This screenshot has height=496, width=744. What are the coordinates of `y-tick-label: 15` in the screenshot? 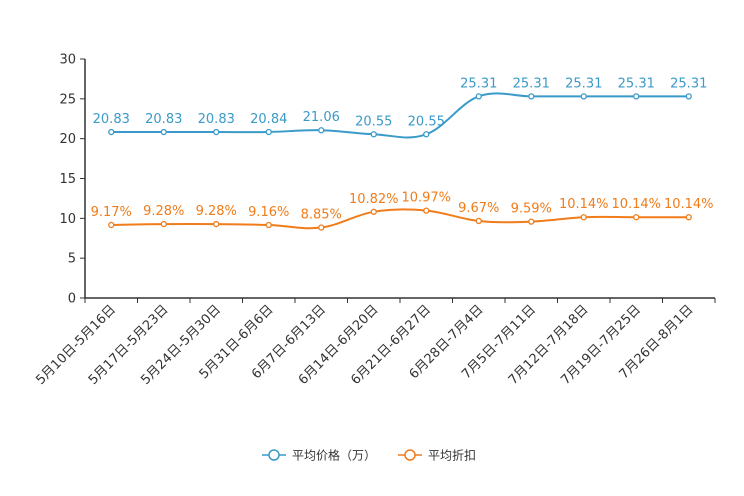 It's located at (67, 179).